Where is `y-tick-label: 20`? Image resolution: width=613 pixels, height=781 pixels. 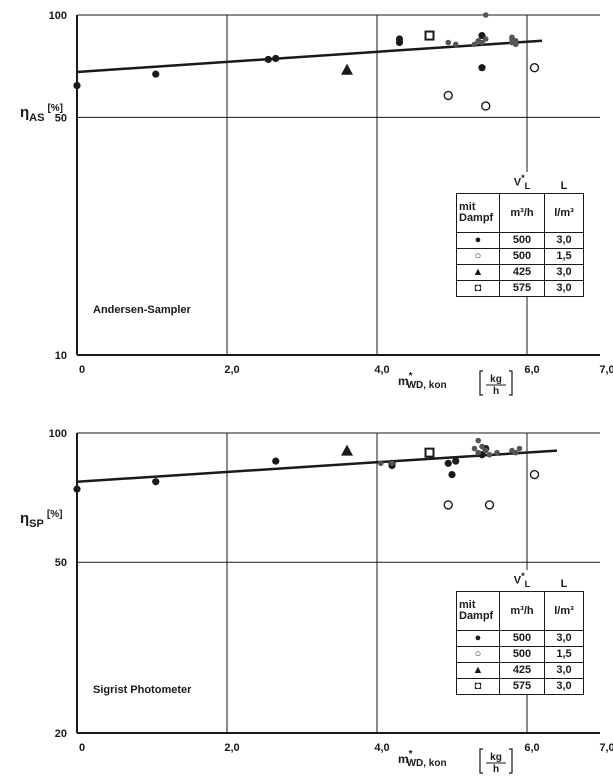
y-tick-label: 20 is located at coordinates (61, 734).